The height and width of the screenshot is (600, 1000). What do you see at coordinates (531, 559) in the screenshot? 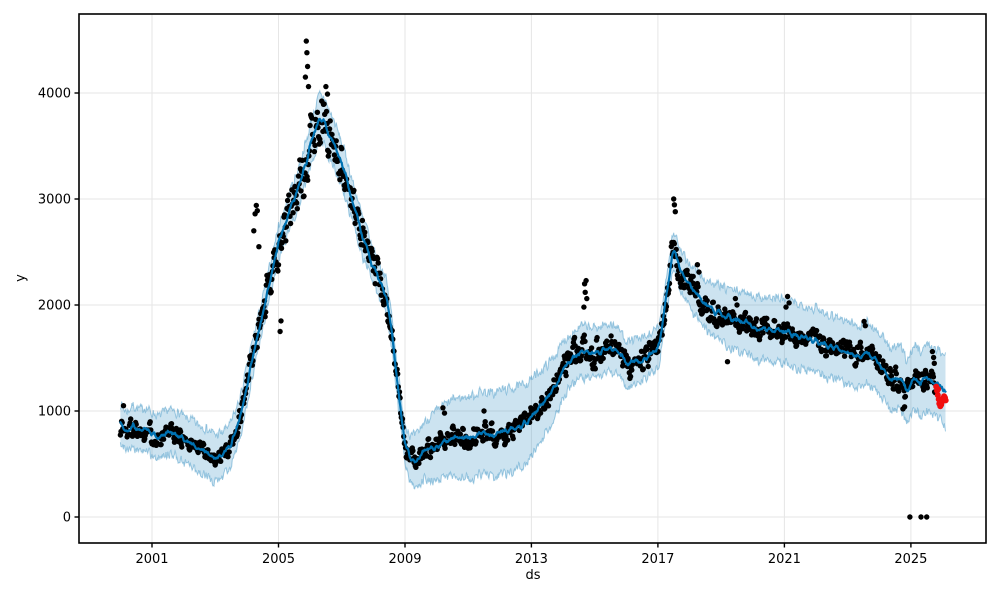
I see `x-tick-label: 2013` at bounding box center [531, 559].